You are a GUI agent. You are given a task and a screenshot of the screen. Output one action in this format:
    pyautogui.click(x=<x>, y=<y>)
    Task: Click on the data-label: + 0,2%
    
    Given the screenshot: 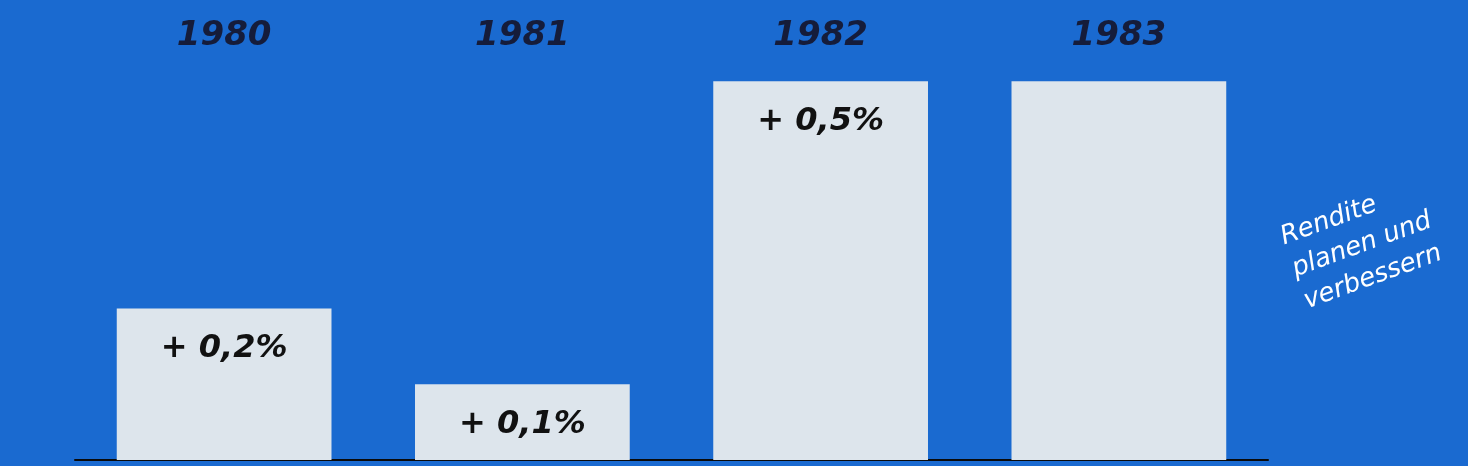 What is the action you would take?
    pyautogui.click(x=224, y=346)
    